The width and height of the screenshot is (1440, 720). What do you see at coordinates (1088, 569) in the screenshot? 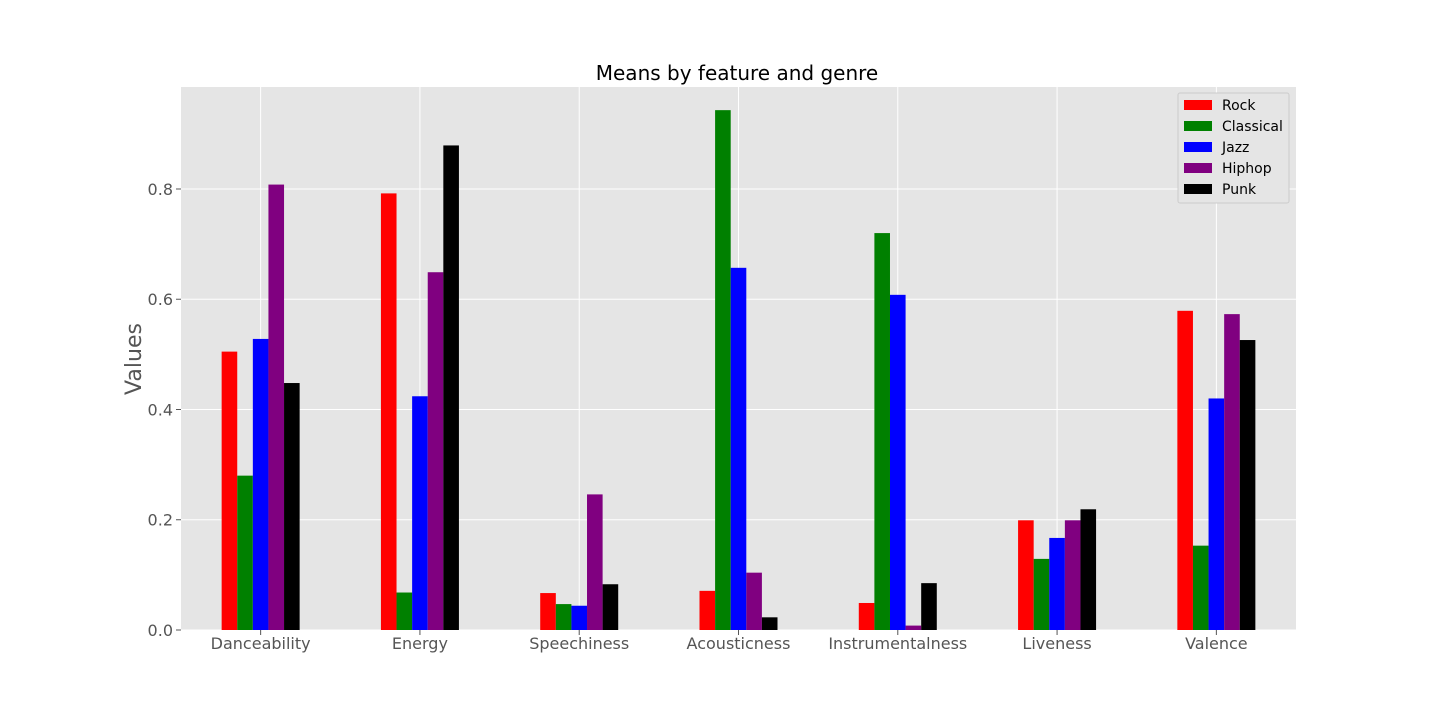
I see `bar-punk-liveness` at bounding box center [1088, 569].